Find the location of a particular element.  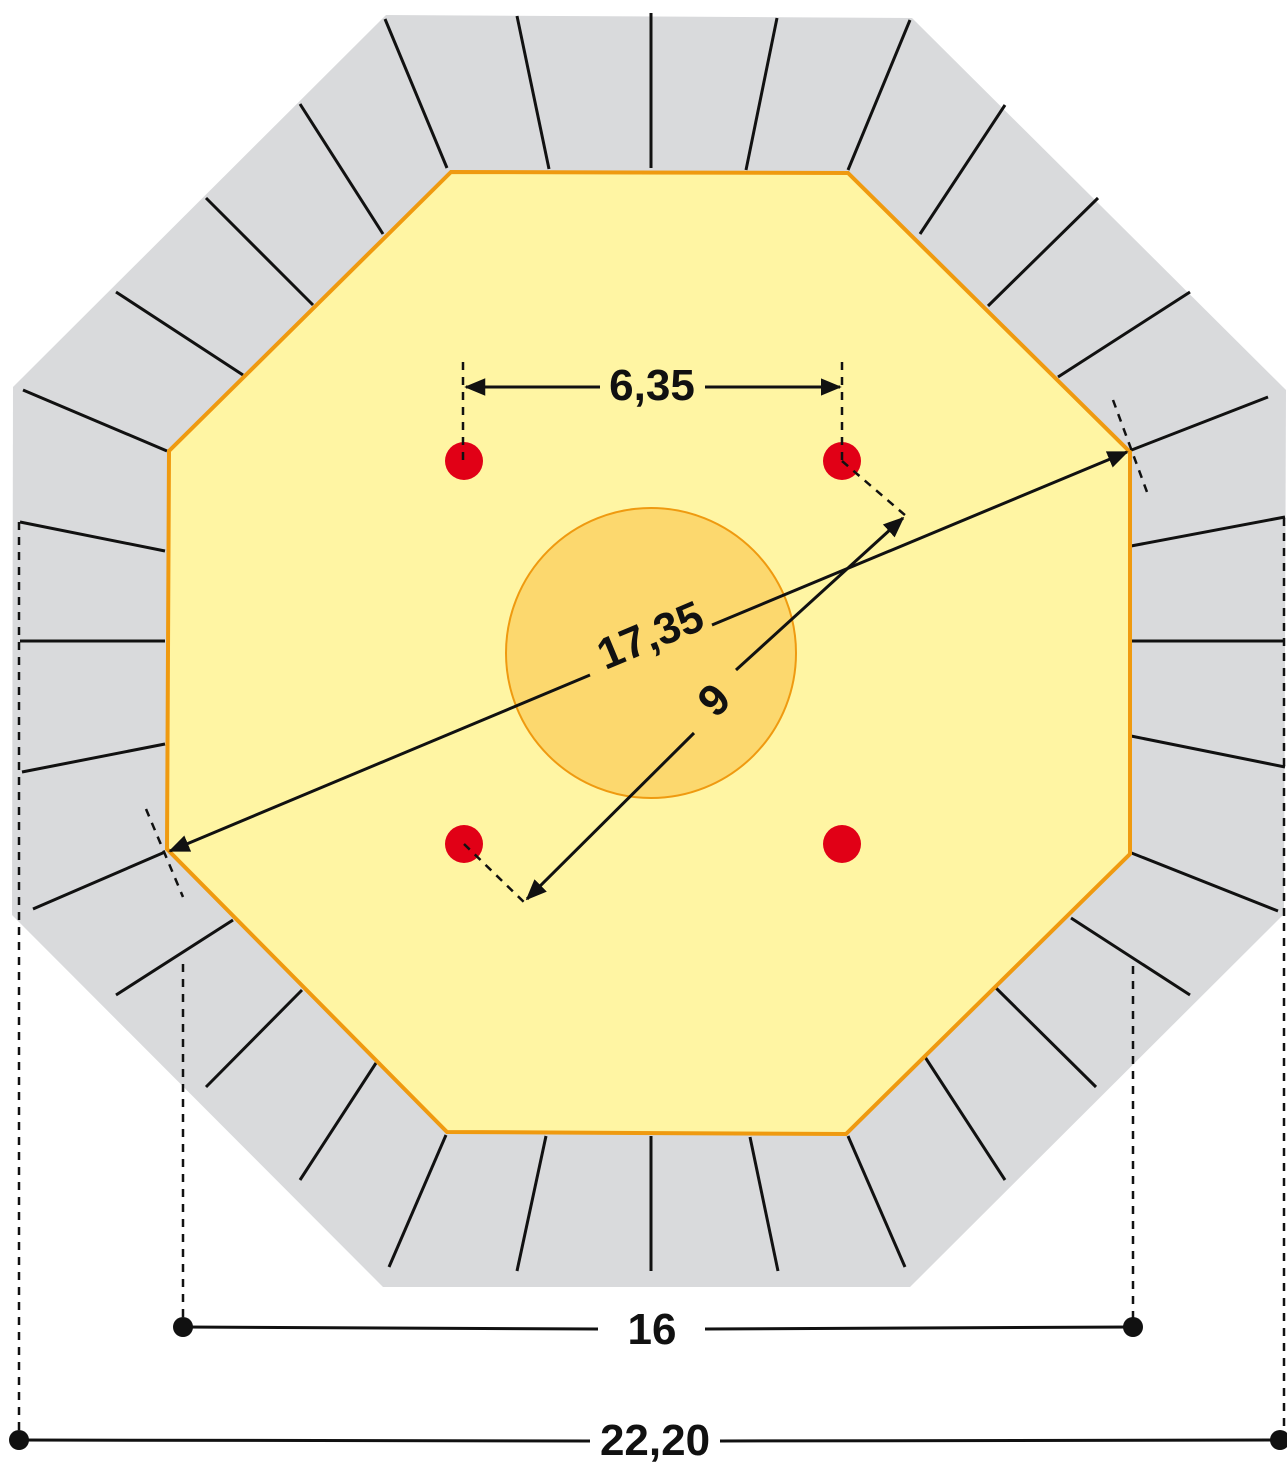

dim-hole-circle is located at coordinates (715, 708).